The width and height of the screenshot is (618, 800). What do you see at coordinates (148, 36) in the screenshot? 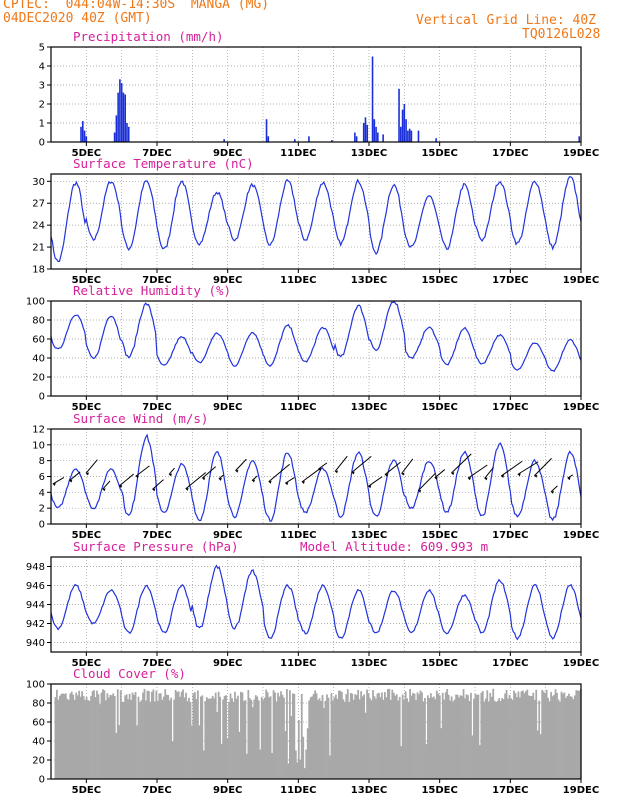
I see `panel-title: Precipitation (mm/h)` at bounding box center [148, 36].